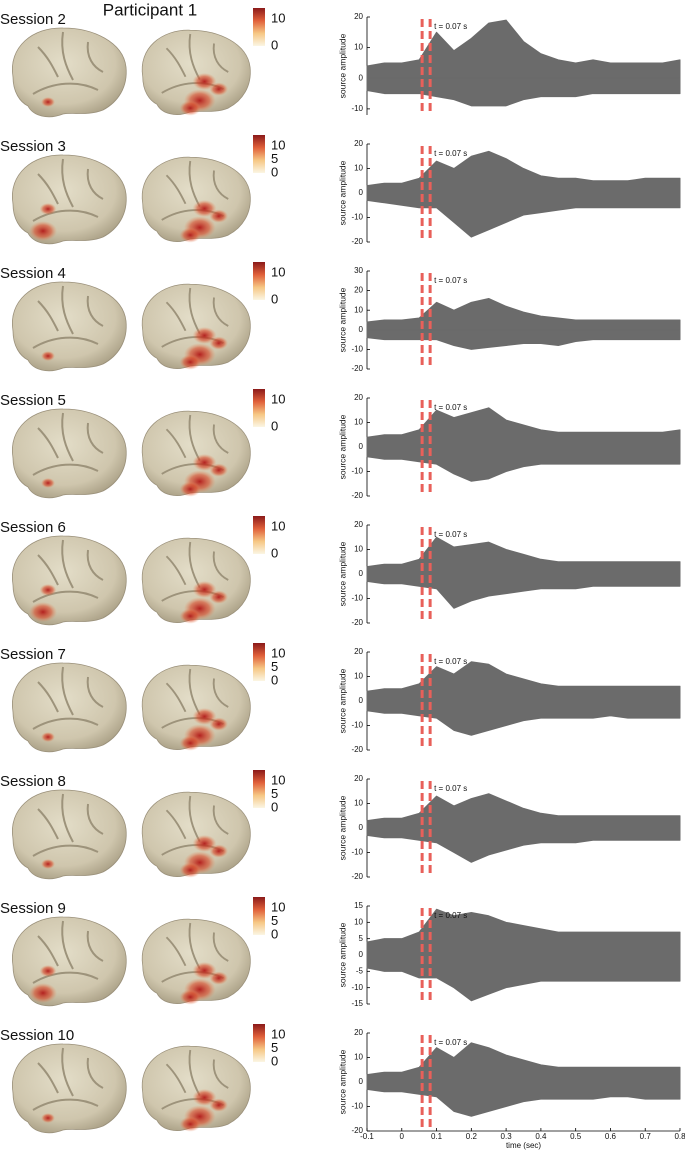 The image size is (685, 1151). What do you see at coordinates (541, 1136) in the screenshot?
I see `x-tick-label: 0.4` at bounding box center [541, 1136].